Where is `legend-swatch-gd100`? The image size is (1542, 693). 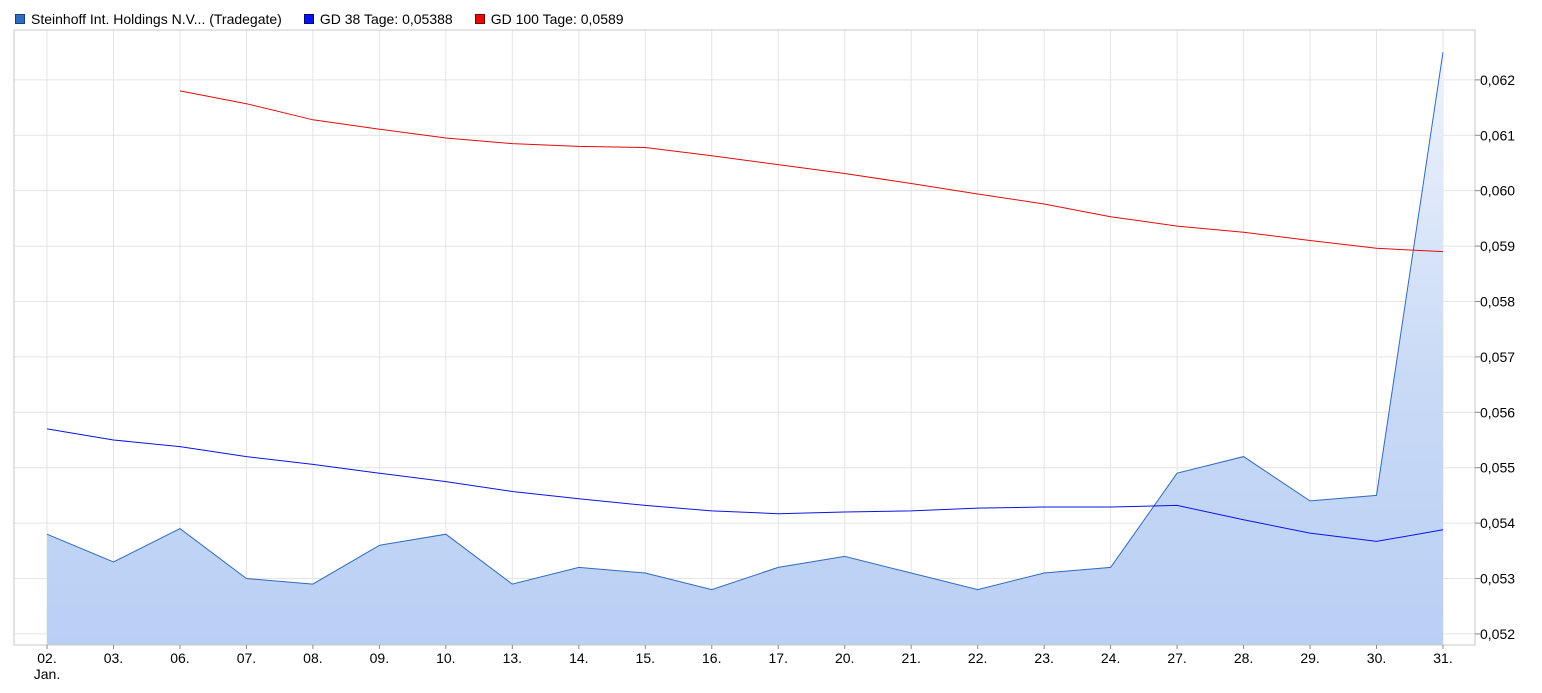 legend-swatch-gd100 is located at coordinates (479, 19).